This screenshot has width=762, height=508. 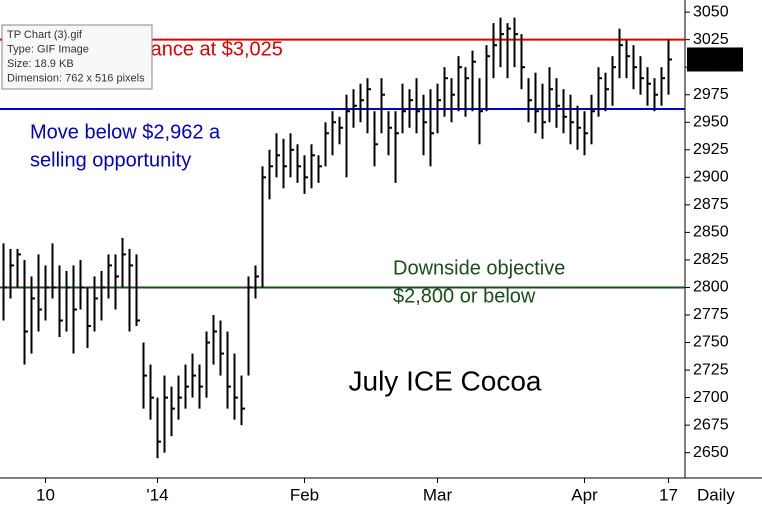 What do you see at coordinates (711, 149) in the screenshot?
I see `y-tick-label: 2925` at bounding box center [711, 149].